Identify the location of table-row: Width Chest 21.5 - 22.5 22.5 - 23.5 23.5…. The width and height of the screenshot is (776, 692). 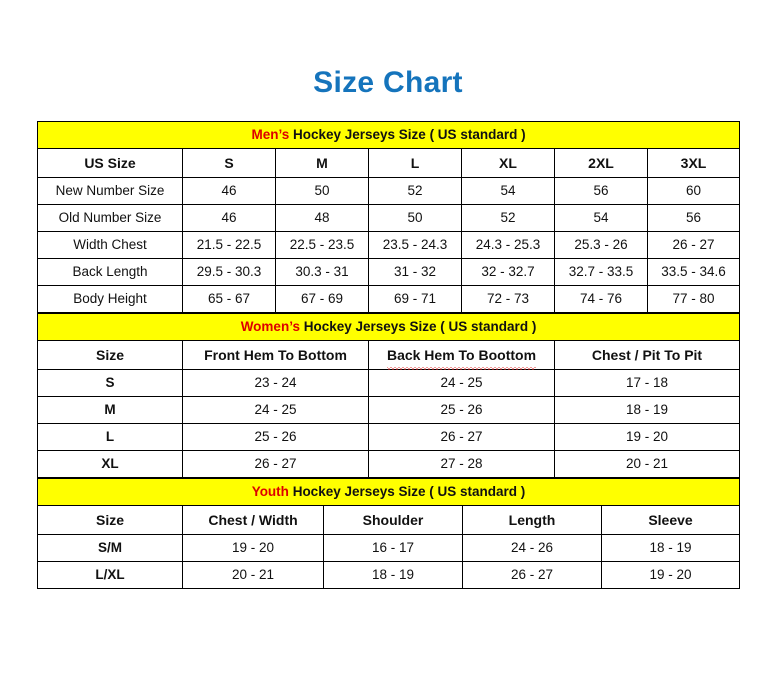
(389, 245).